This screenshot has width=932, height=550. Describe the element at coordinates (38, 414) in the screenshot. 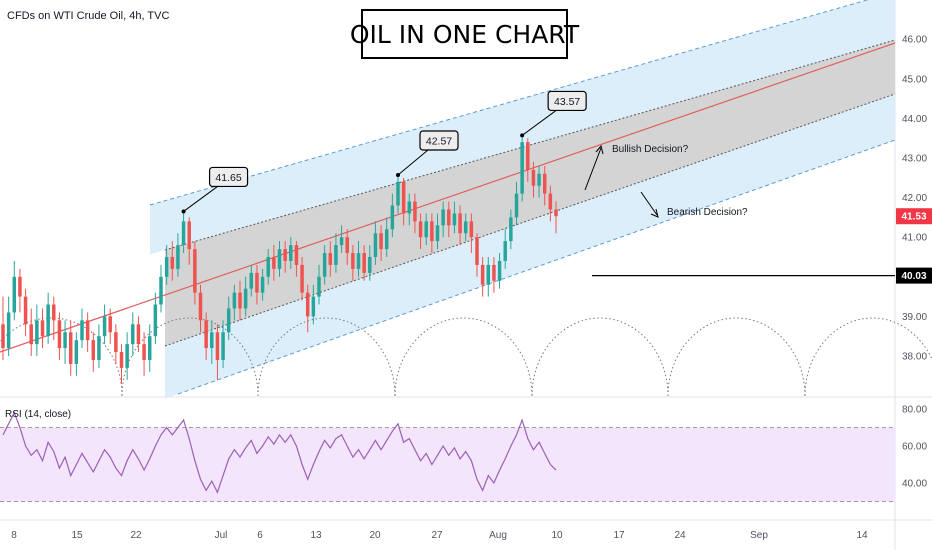

I see `rsi-label: RSI (14, close)` at that location.